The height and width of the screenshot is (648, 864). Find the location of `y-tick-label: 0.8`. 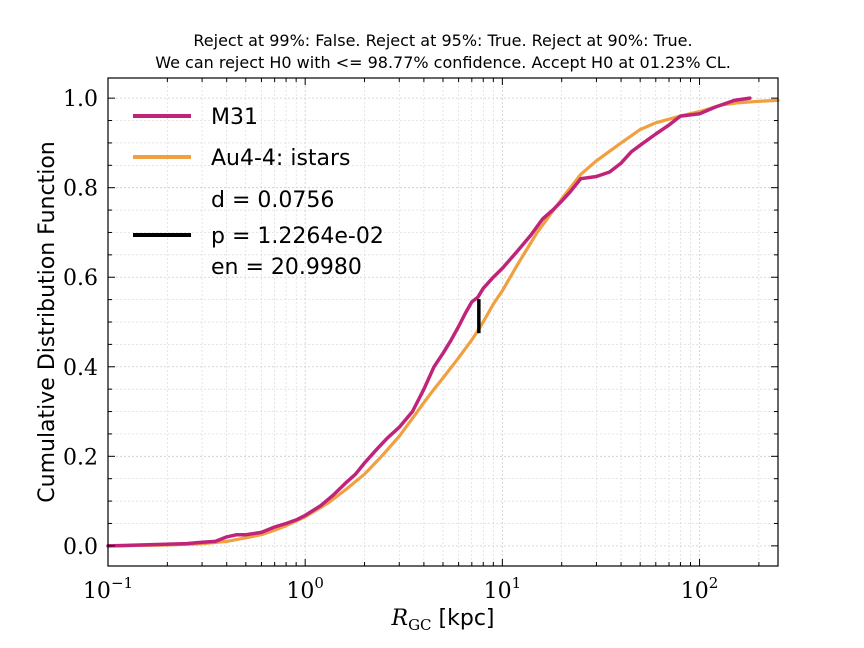

y-tick-label: 0.8 is located at coordinates (80, 189).